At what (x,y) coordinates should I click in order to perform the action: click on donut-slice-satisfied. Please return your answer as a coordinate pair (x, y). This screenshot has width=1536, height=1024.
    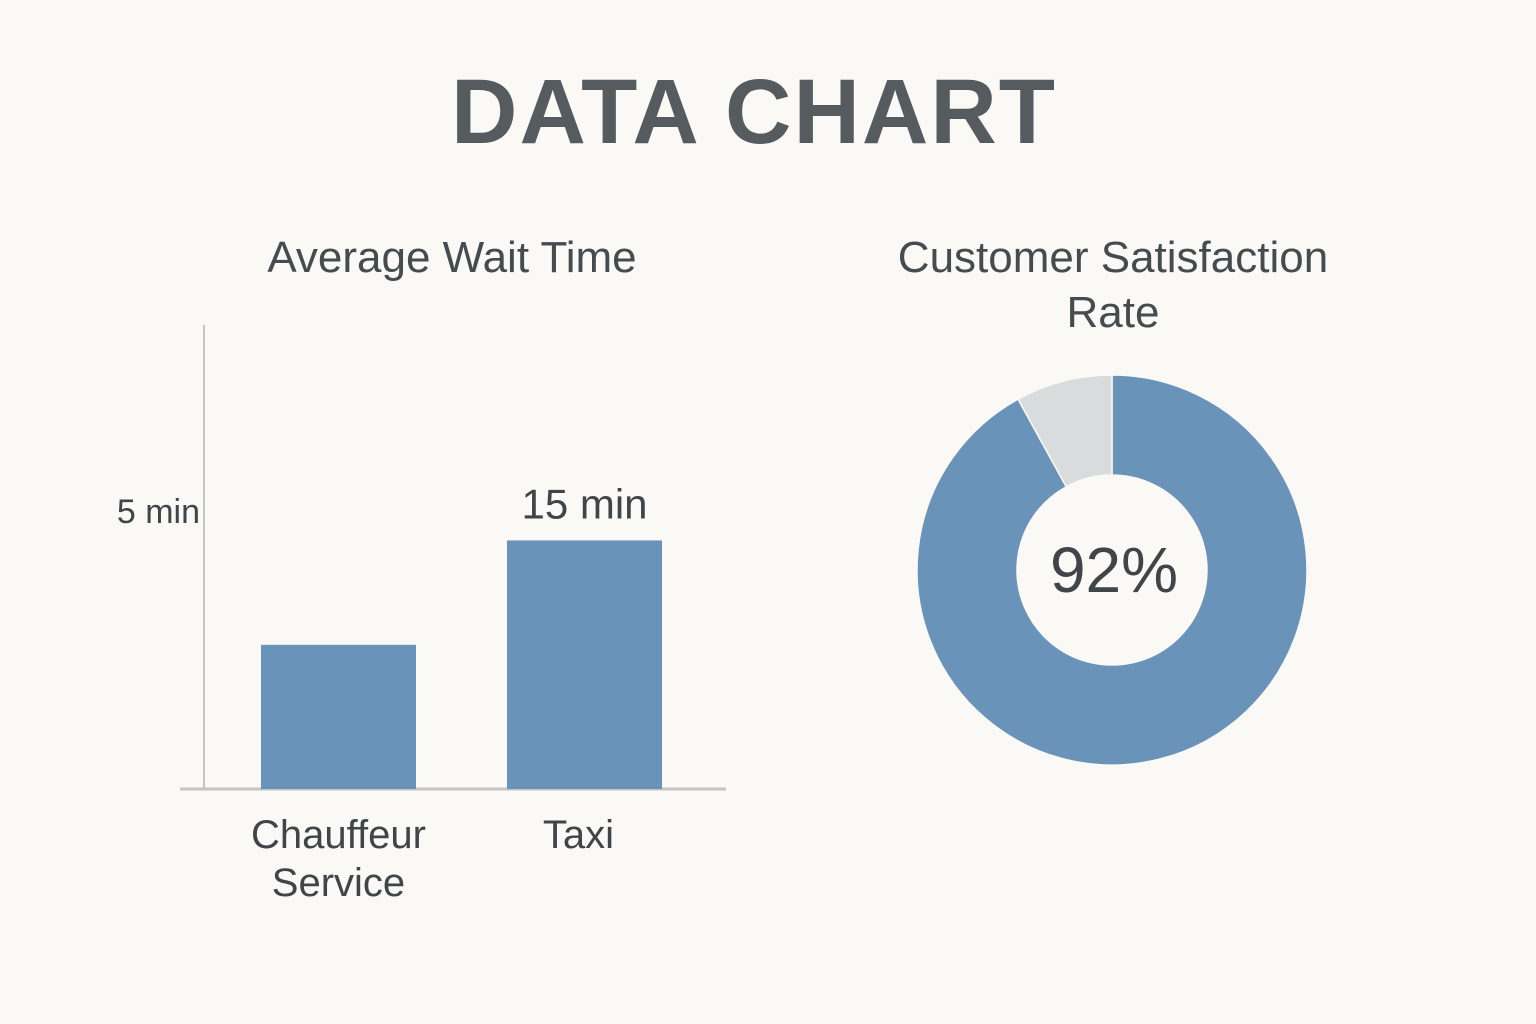
    Looking at the image, I should click on (1112, 570).